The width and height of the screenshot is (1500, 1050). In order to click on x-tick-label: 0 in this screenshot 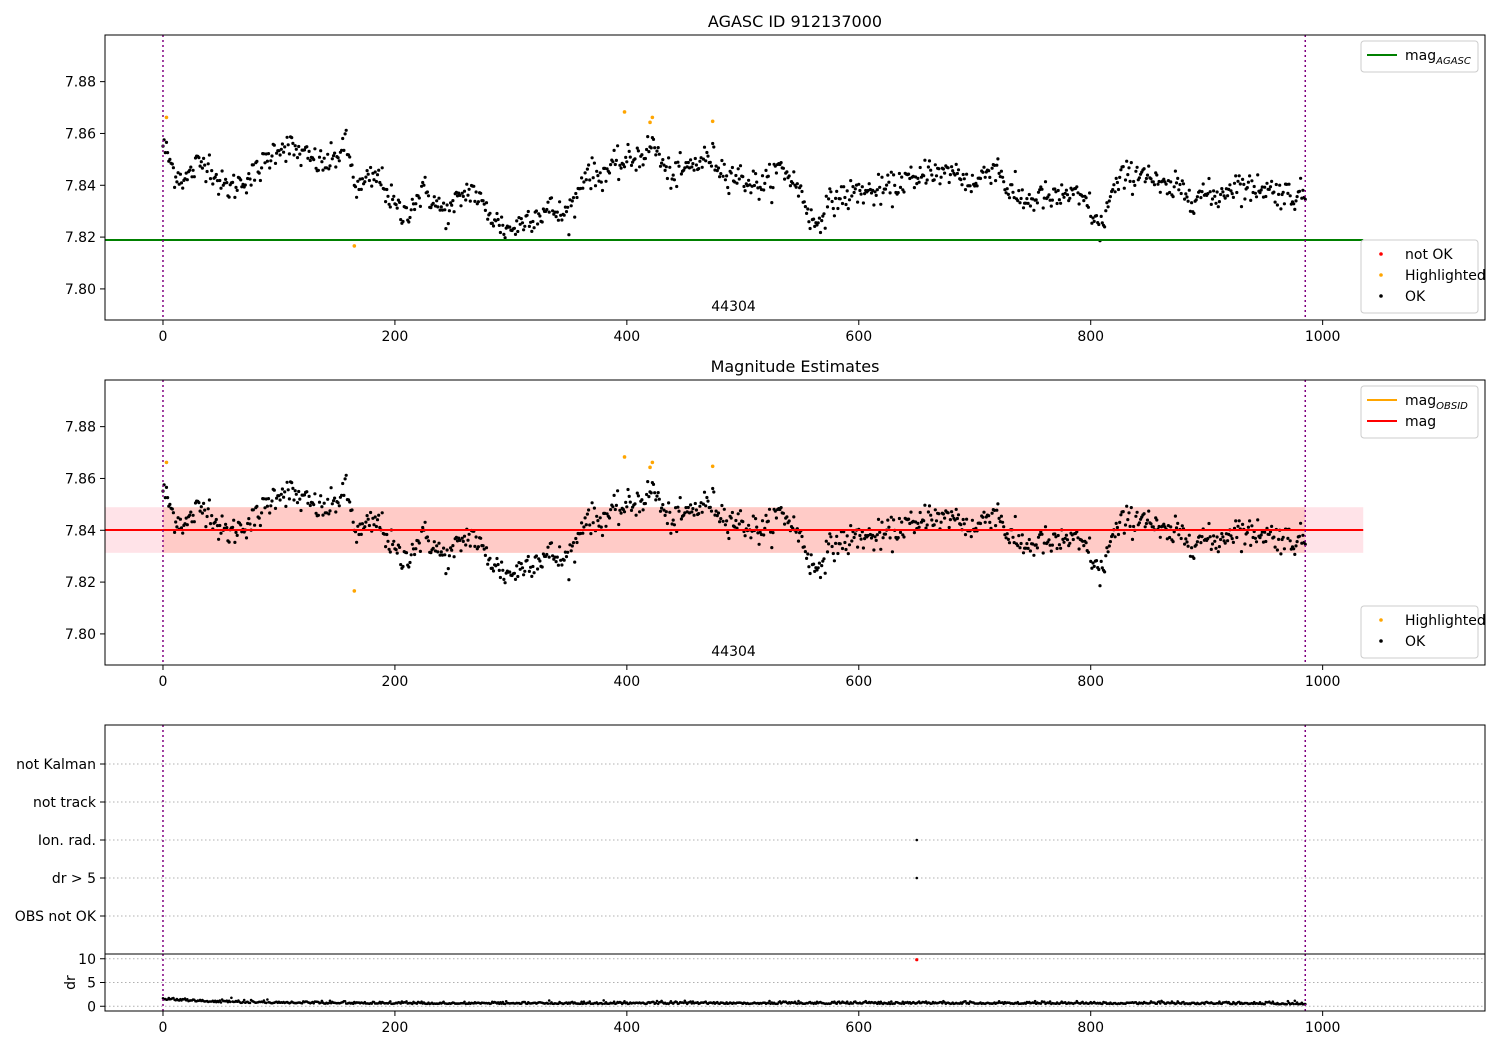, I will do `click(163, 337)`.